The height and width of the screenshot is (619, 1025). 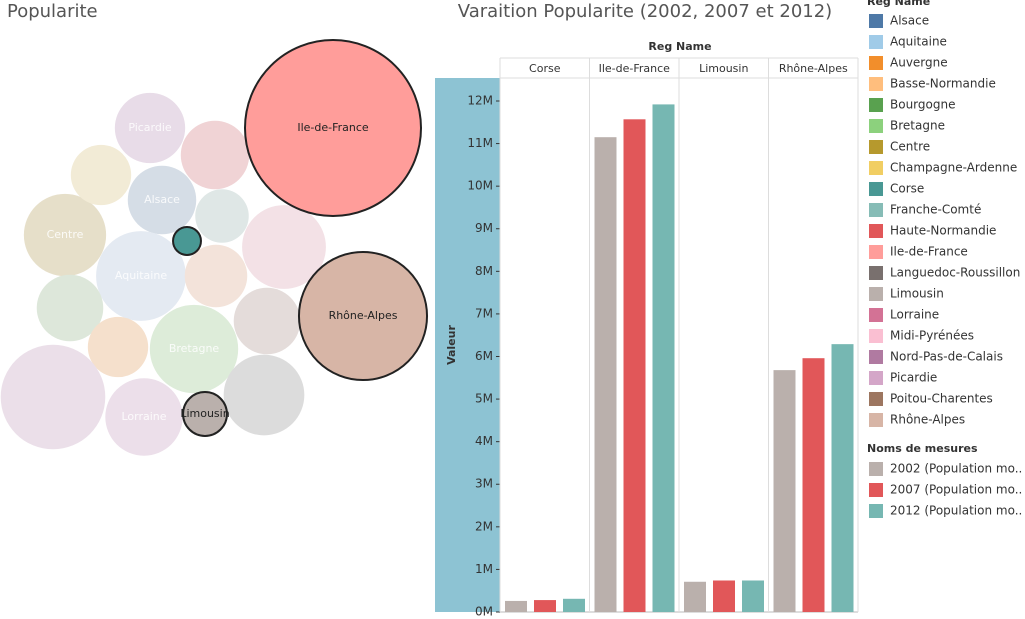 What do you see at coordinates (451, 345) in the screenshot?
I see `y-axis-label: Valeur` at bounding box center [451, 345].